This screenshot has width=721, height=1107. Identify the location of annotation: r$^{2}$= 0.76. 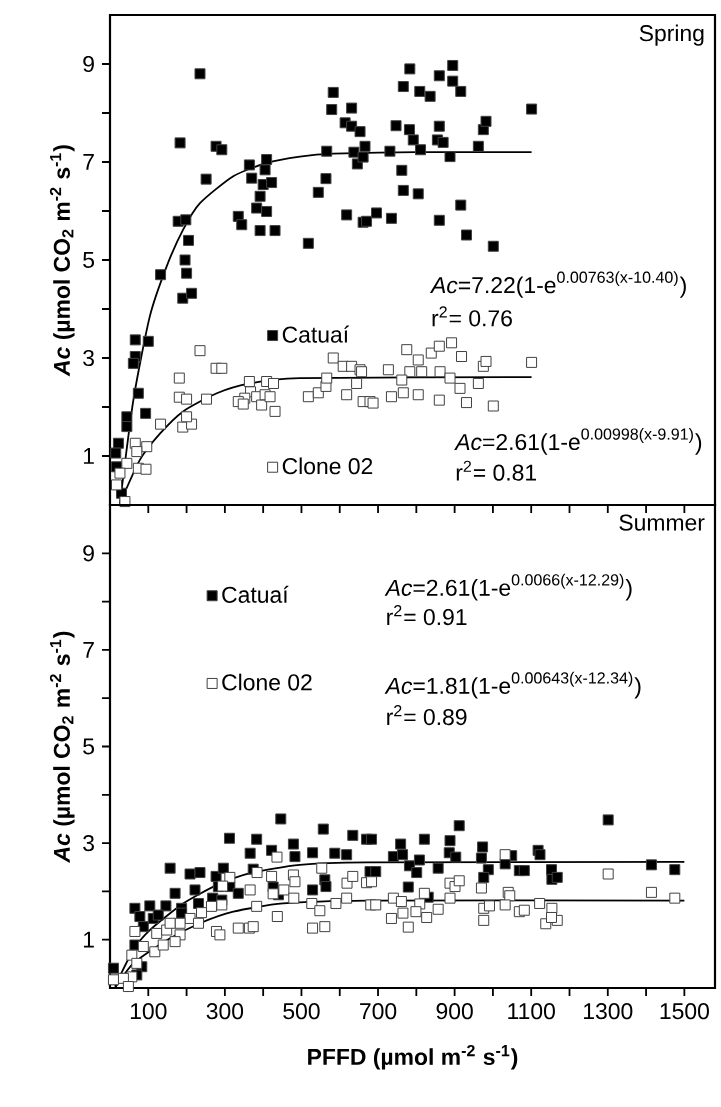
(472, 316).